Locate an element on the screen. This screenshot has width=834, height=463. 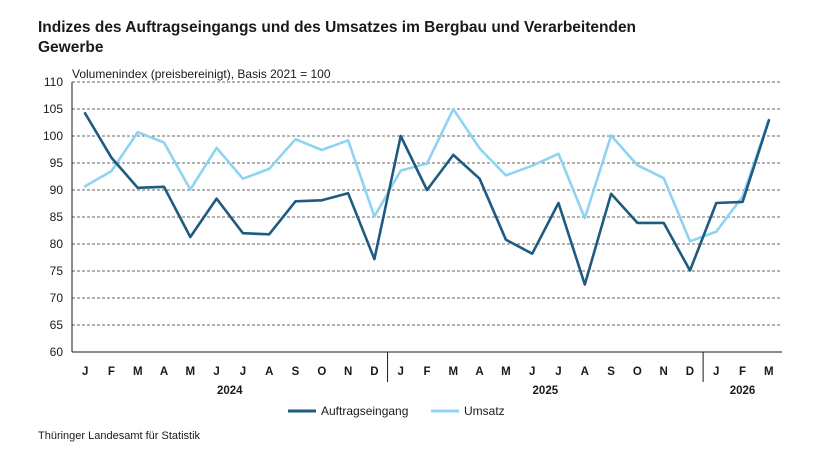
y-tick-label: 65 is located at coordinates (57, 325).